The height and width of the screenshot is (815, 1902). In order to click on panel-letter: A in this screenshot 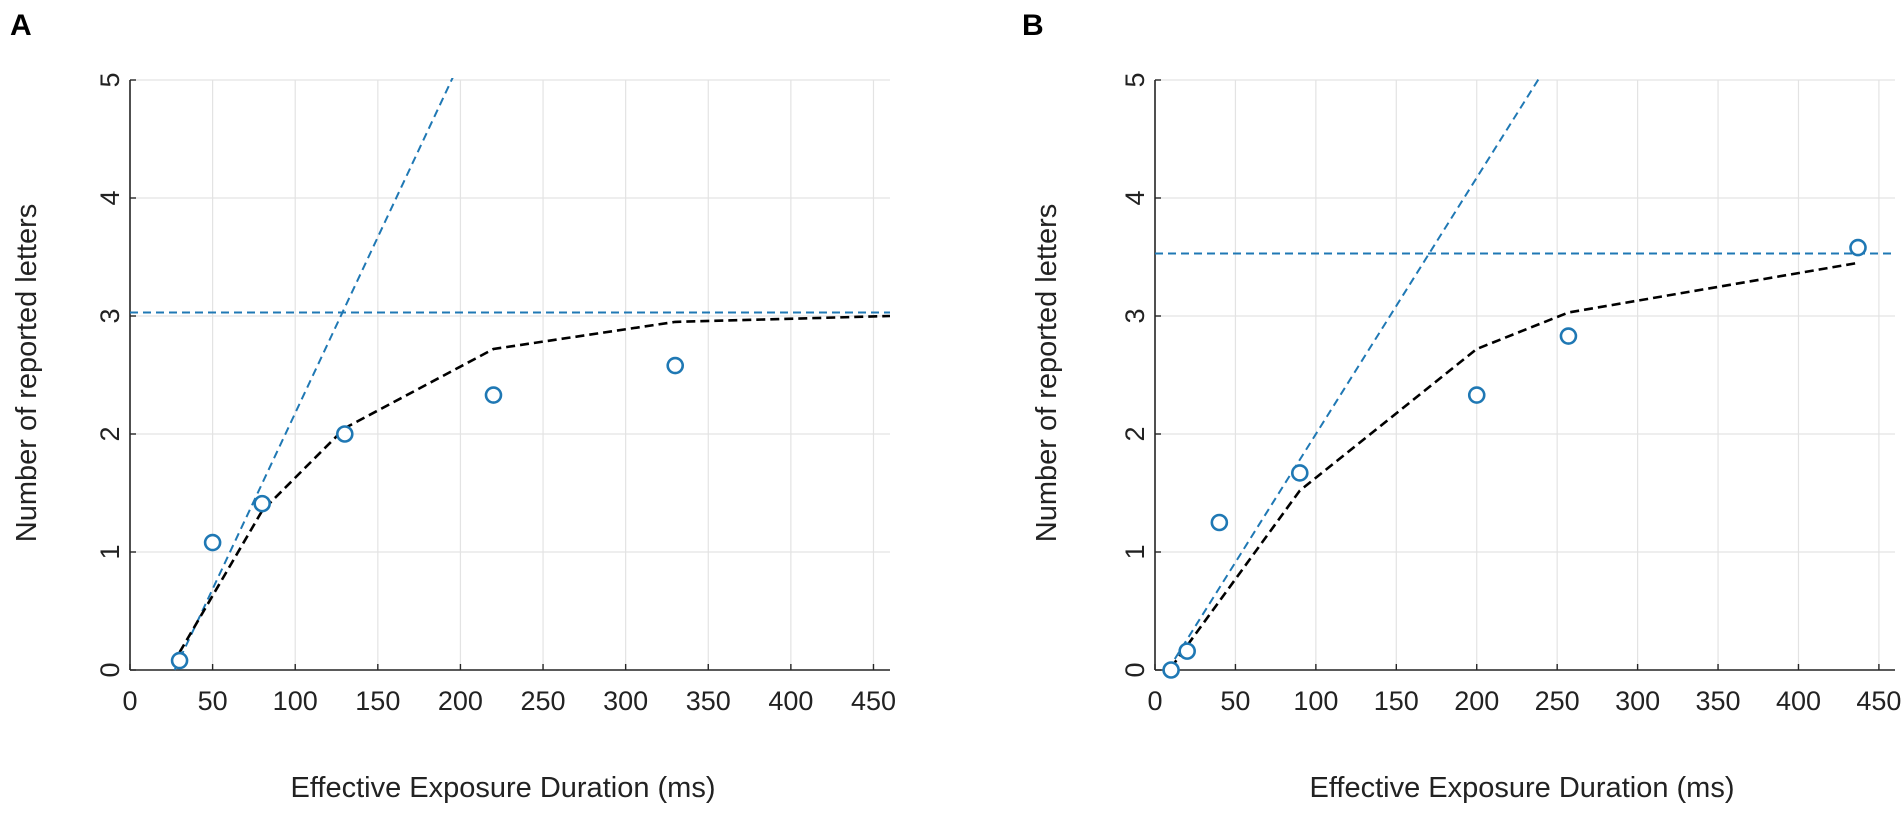, I will do `click(21, 25)`.